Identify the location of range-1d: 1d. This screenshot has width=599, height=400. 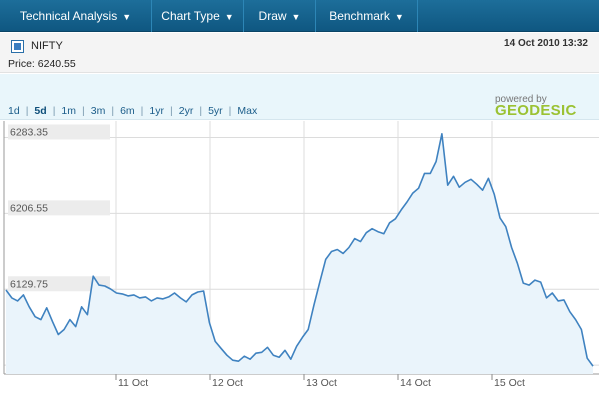
(14, 111).